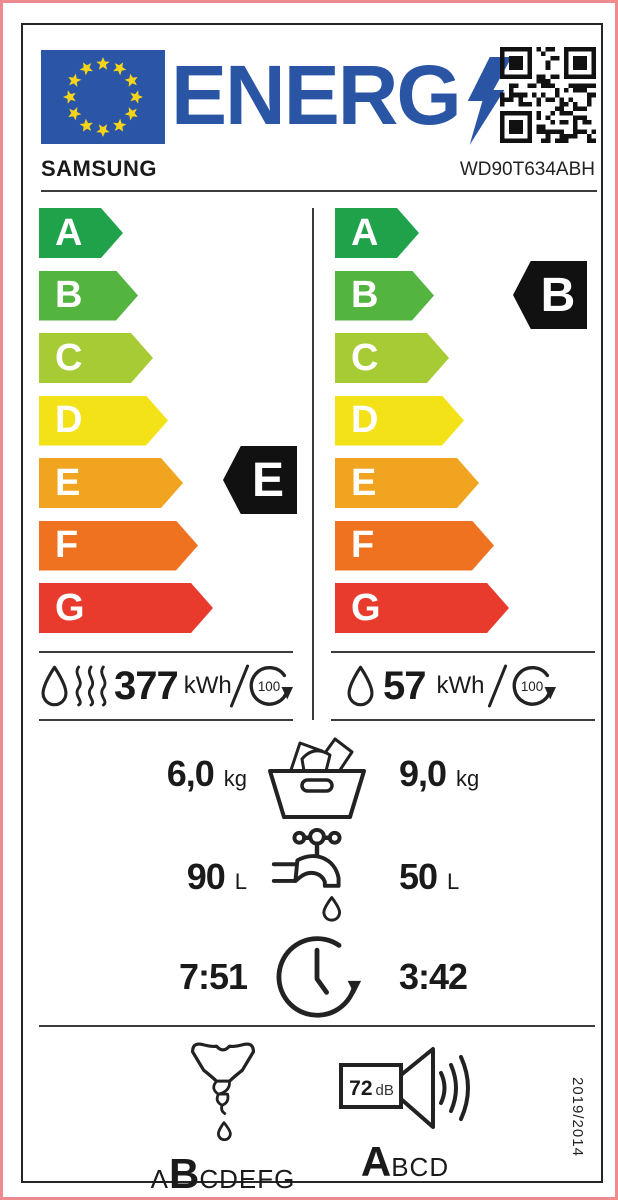 The image size is (618, 1200). Describe the element at coordinates (577, 1117) in the screenshot. I see `regulation-number: 2019/2014` at that location.